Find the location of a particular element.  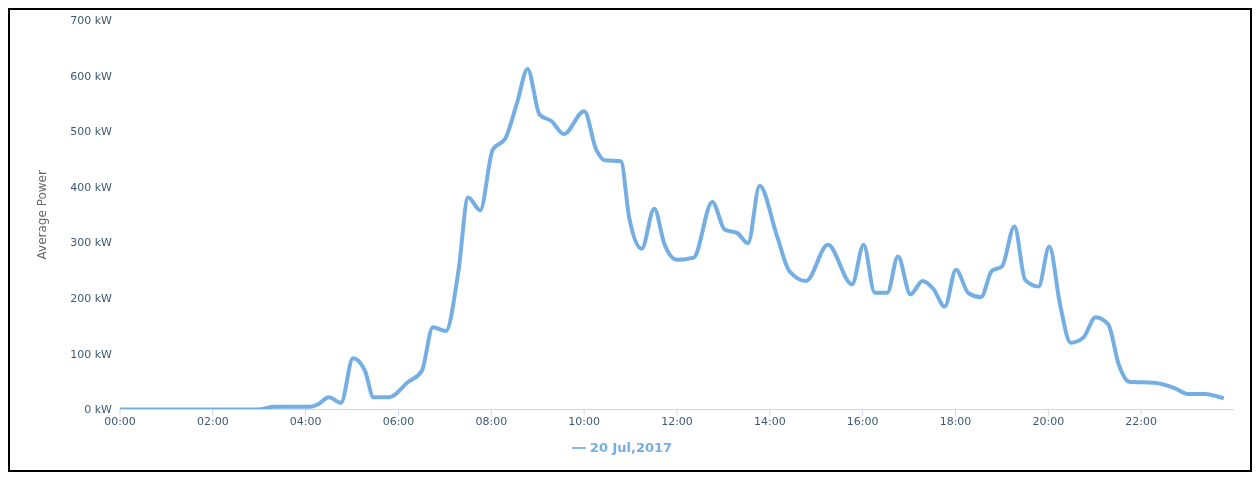

x-tick-label: 06:00 is located at coordinates (398, 422).